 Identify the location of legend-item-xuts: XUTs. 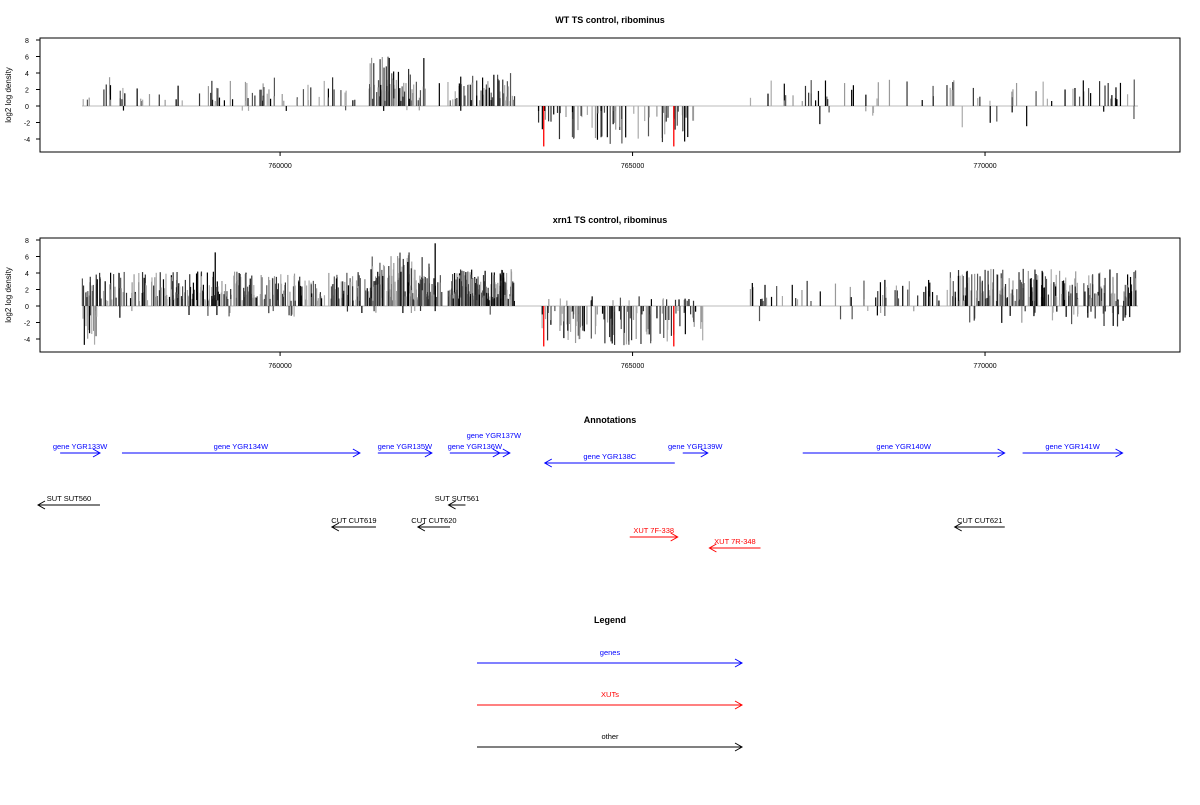
(610, 700).